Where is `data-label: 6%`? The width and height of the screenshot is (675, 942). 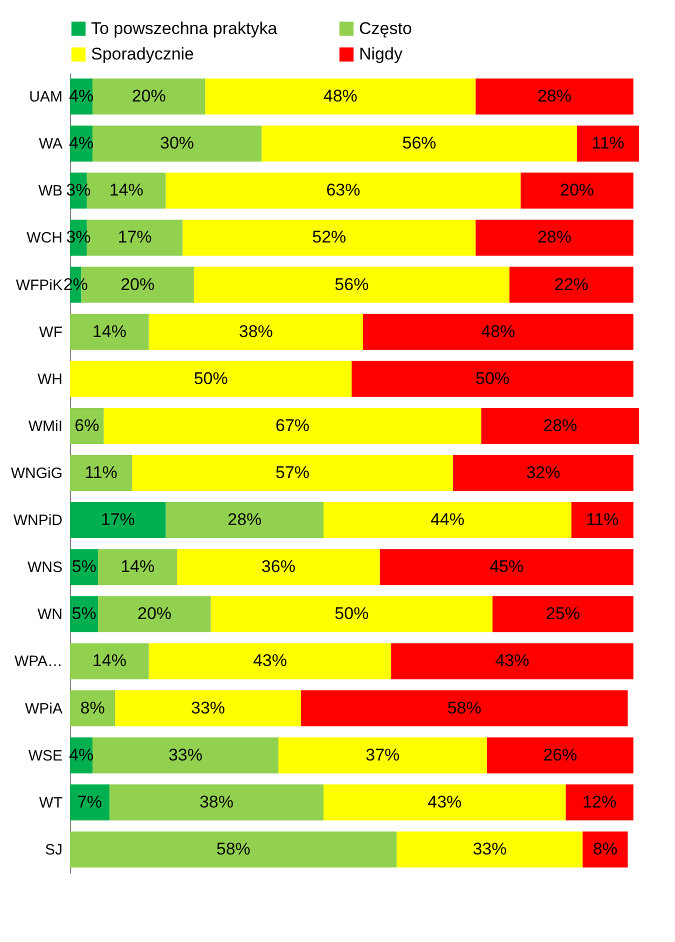 data-label: 6% is located at coordinates (87, 425).